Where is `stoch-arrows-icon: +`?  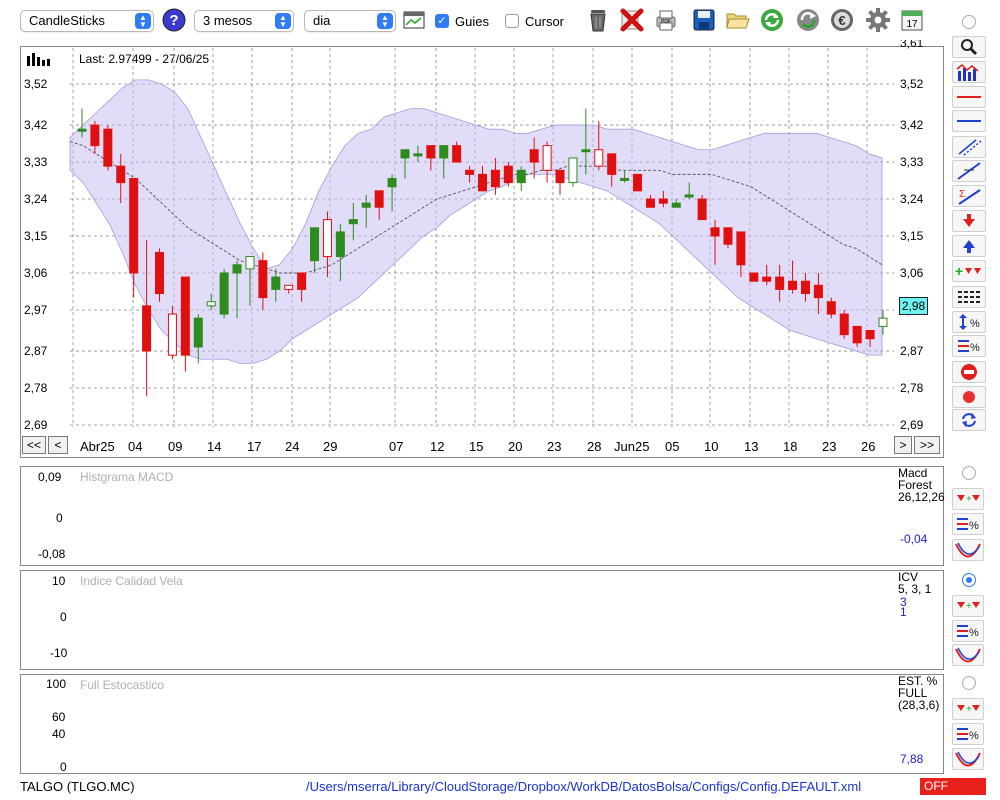 stoch-arrows-icon: + is located at coordinates (968, 709).